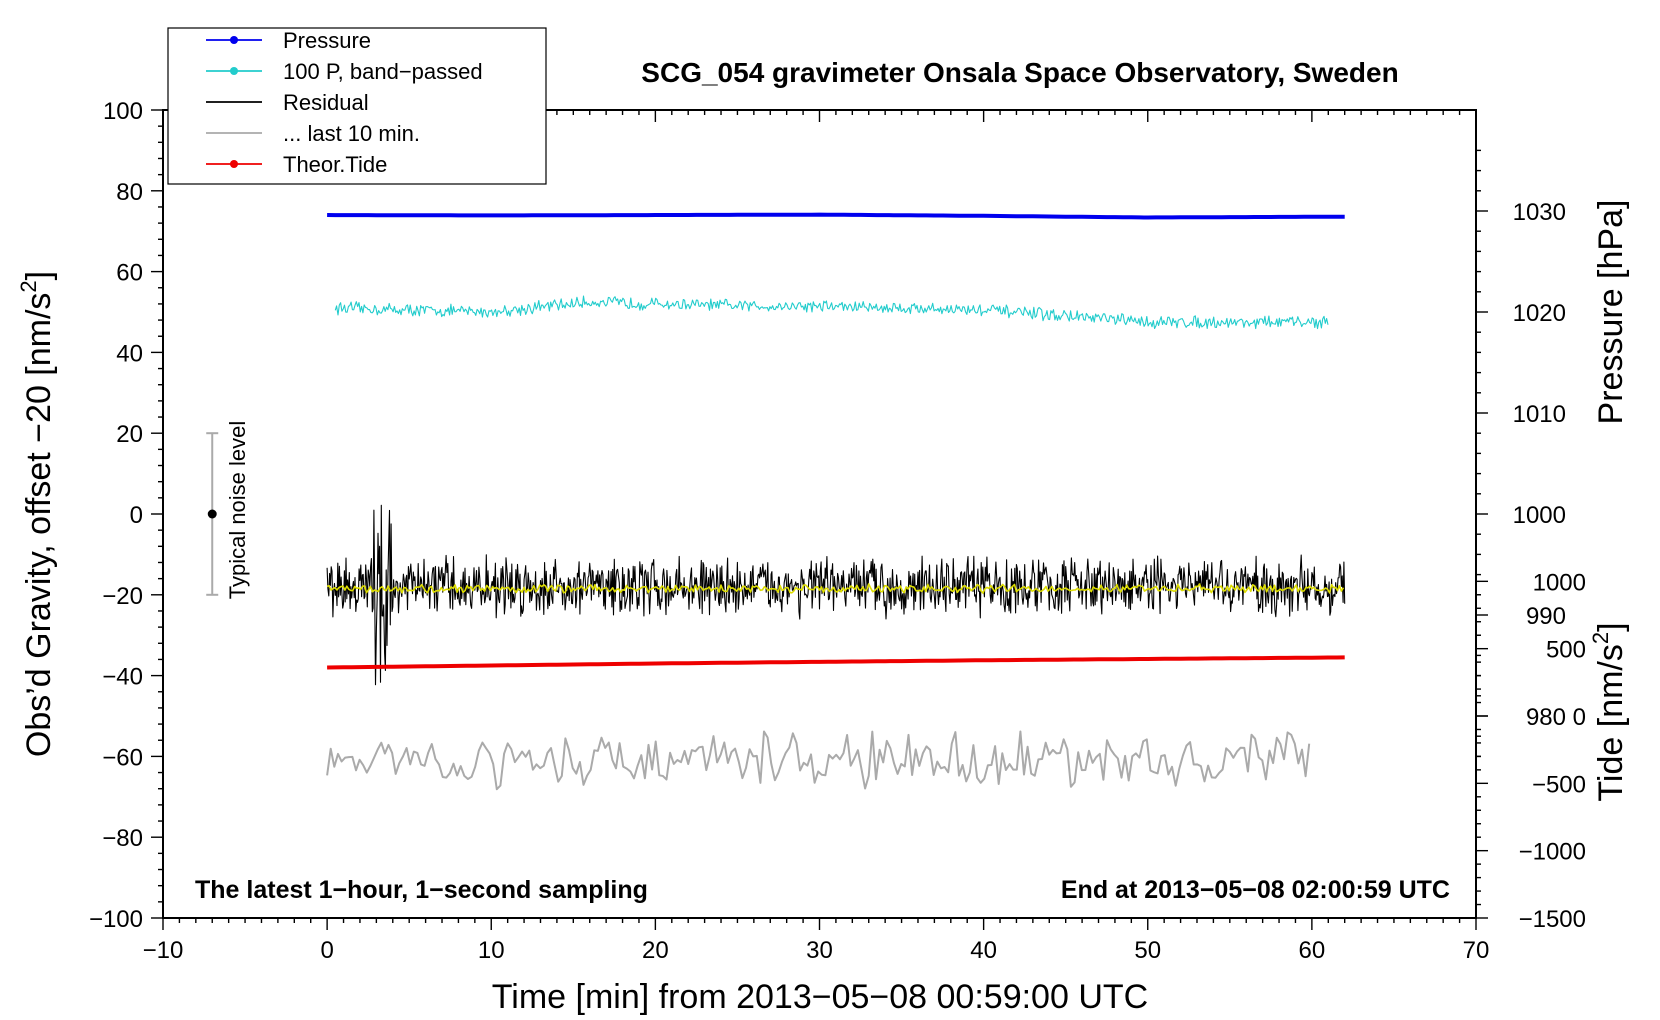 The image size is (1660, 1020). I want to click on y-left-tick-label: −40, so click(122, 677).